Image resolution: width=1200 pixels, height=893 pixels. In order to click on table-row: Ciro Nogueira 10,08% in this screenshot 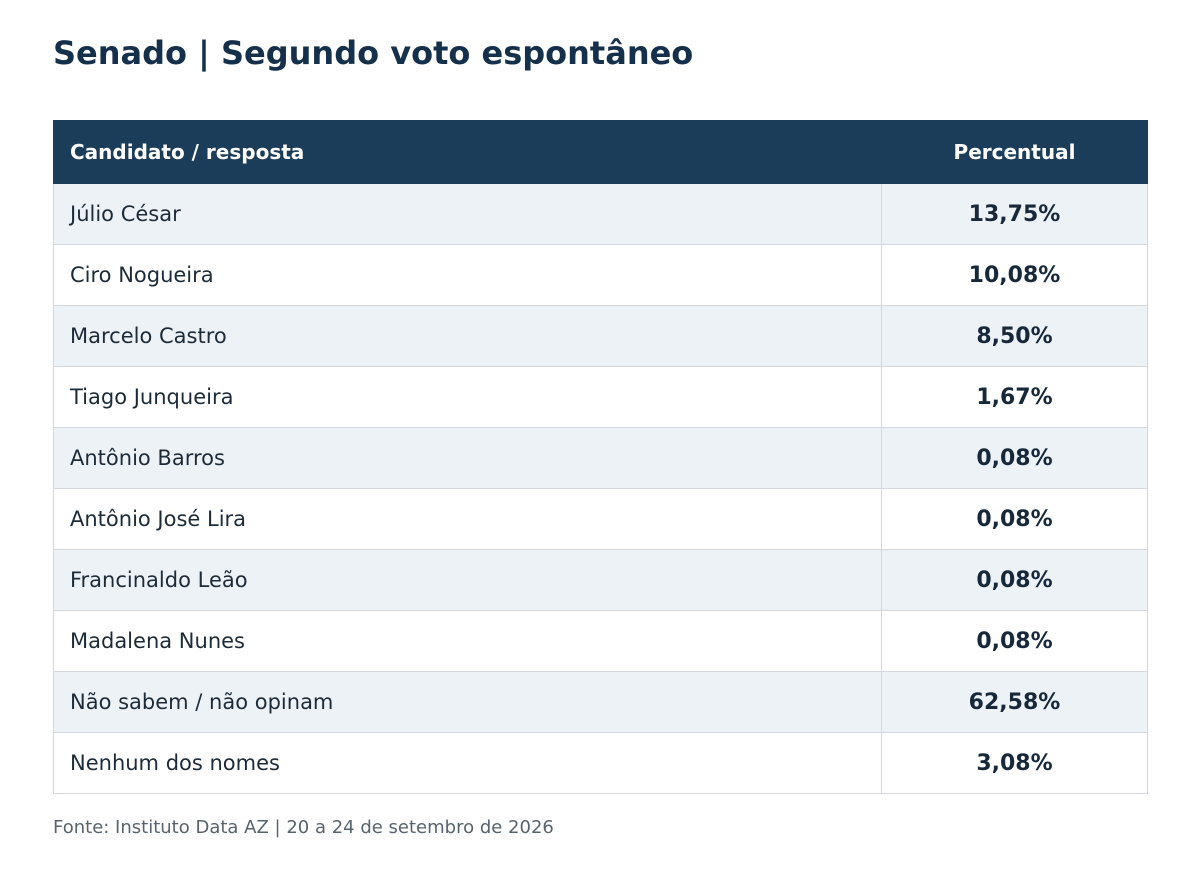, I will do `click(600, 275)`.